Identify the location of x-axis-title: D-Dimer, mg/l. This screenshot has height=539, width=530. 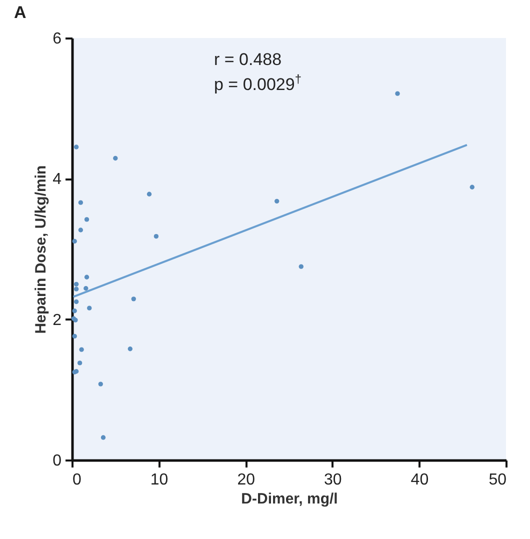
(289, 499).